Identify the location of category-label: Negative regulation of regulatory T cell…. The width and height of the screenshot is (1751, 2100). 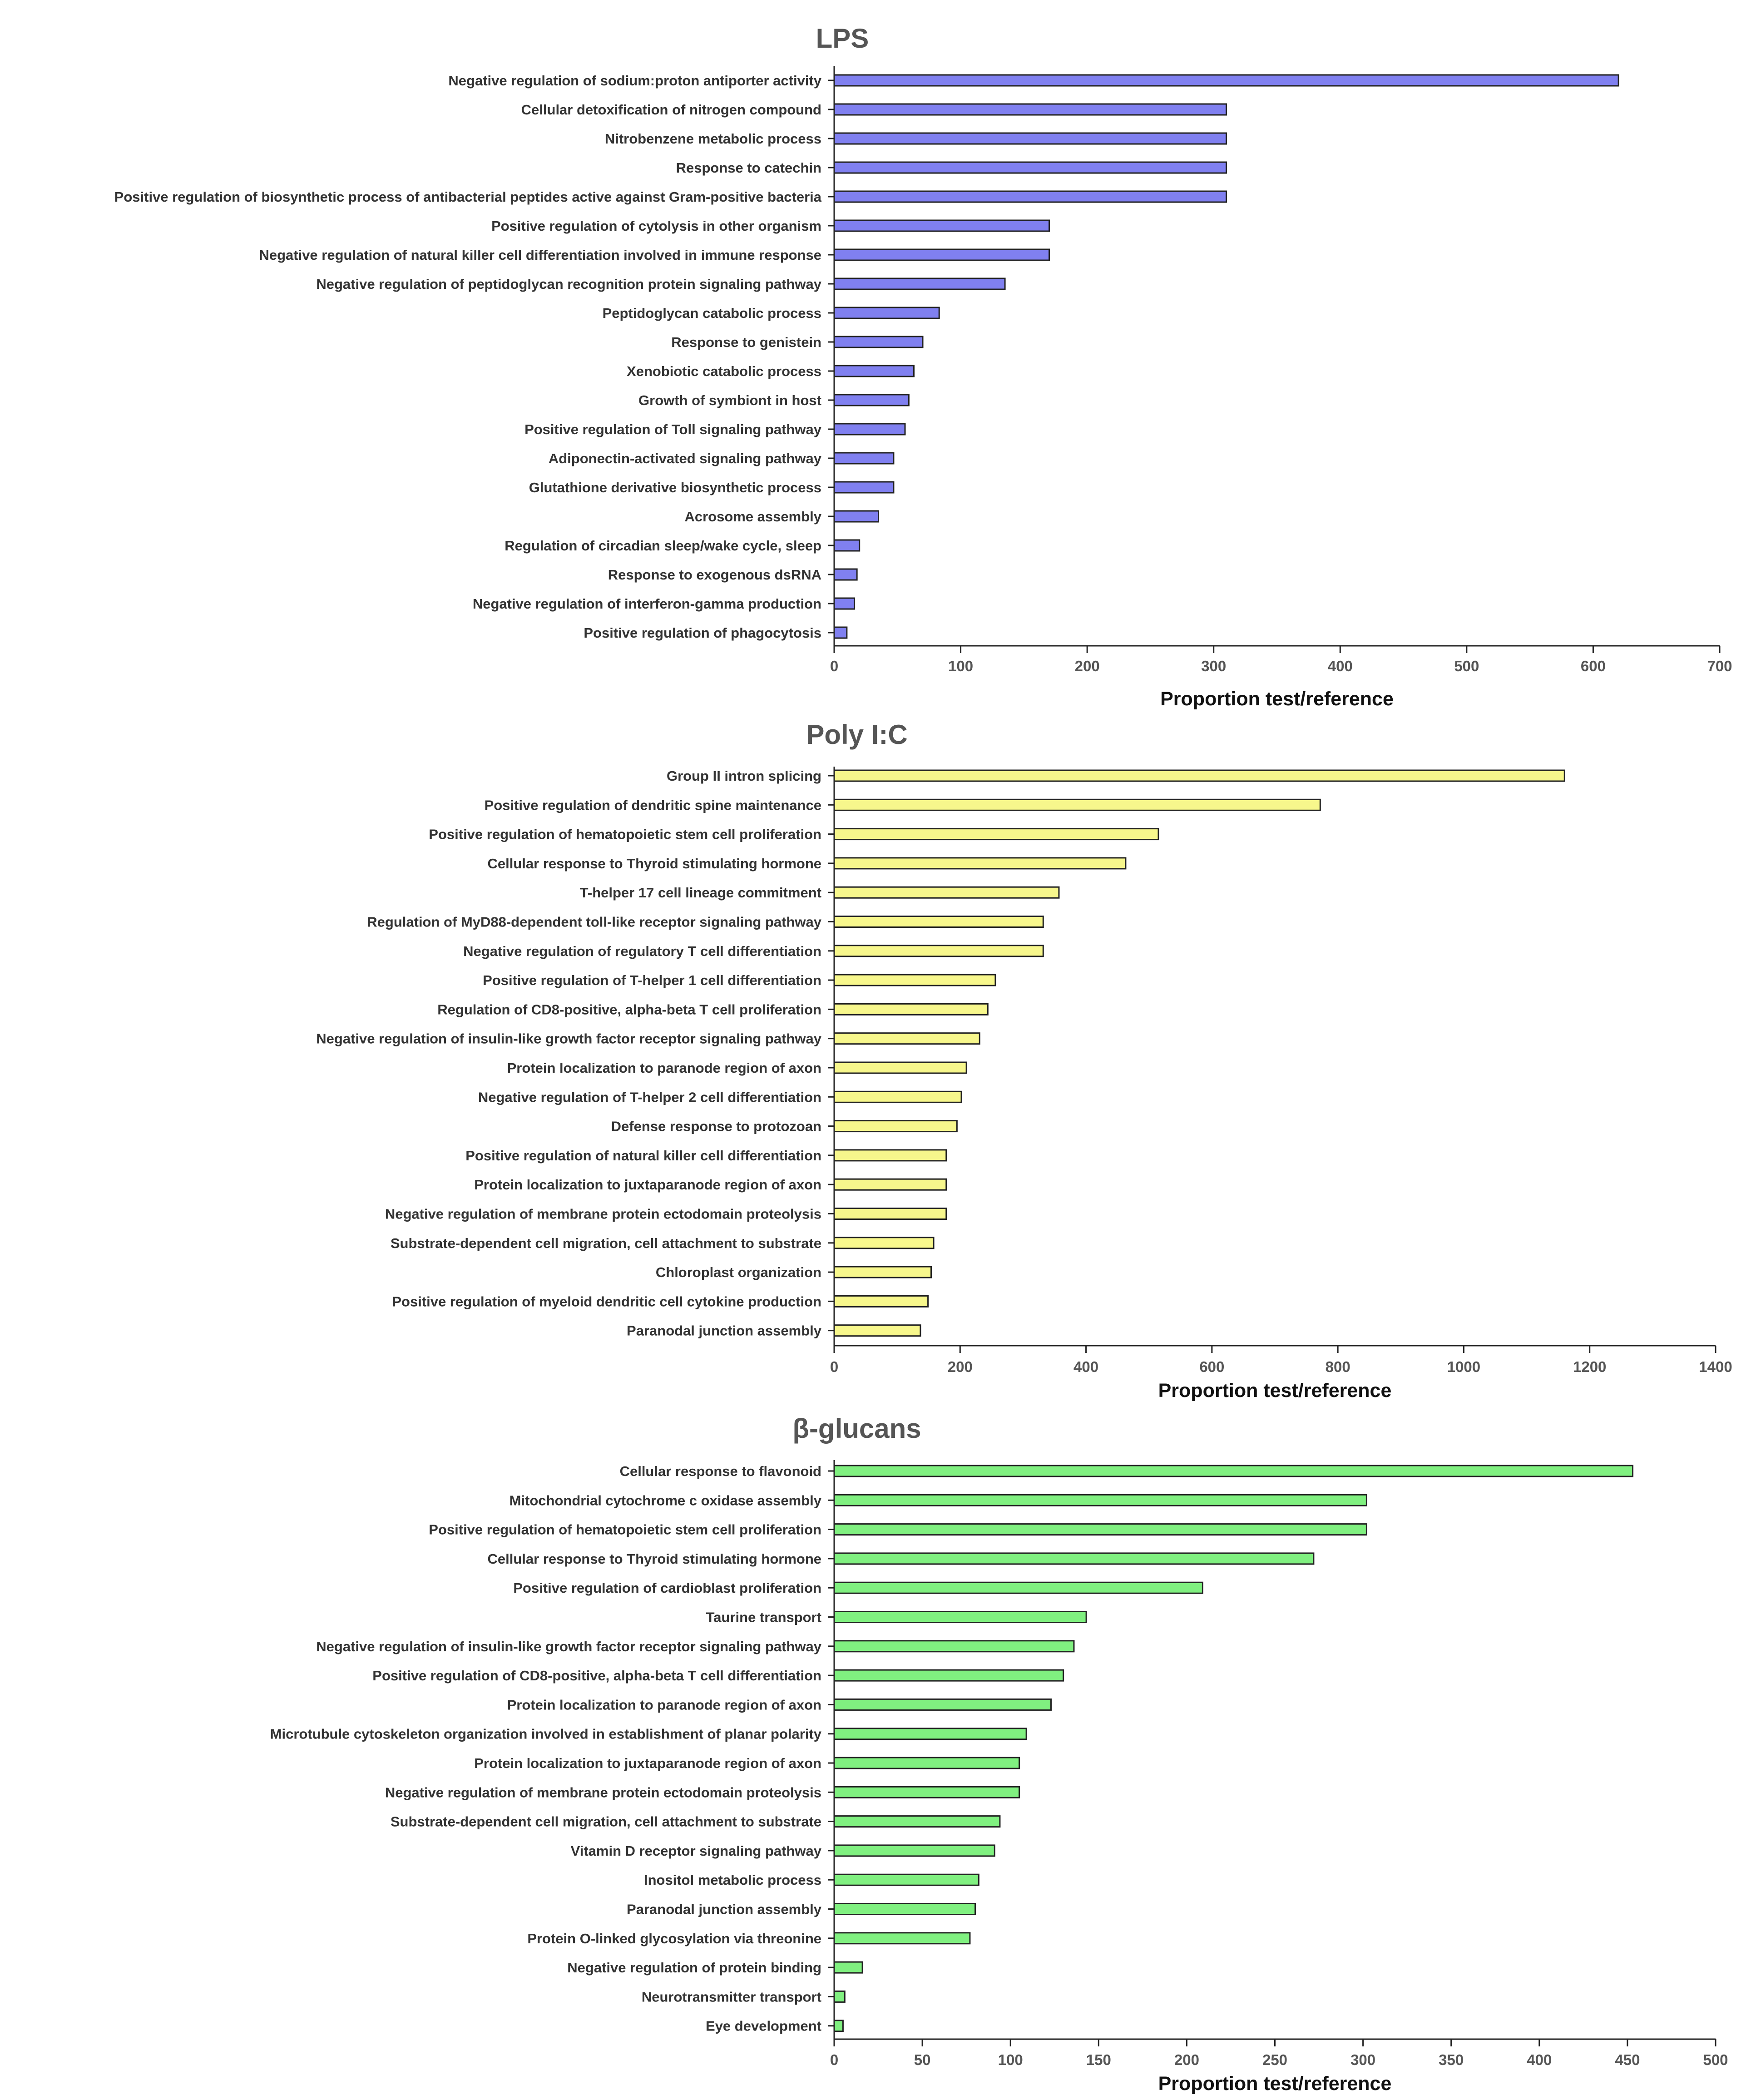
(642, 951).